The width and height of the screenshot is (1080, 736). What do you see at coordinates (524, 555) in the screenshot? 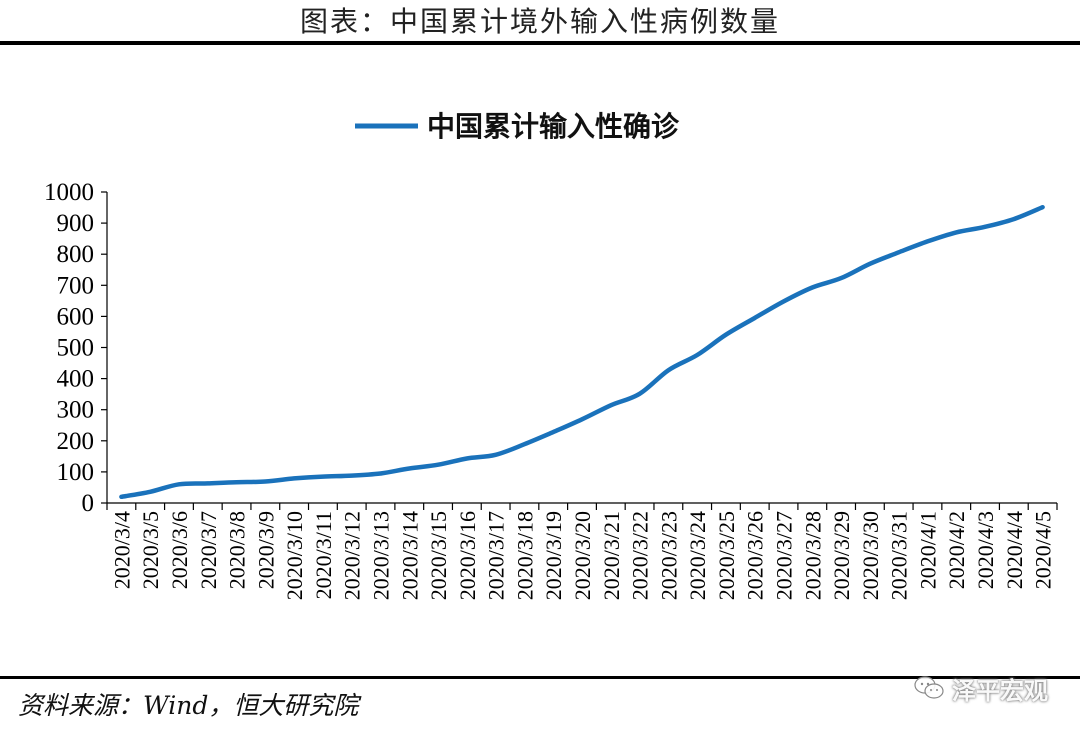
I see `x-tick-label: 2020/3/18` at bounding box center [524, 555].